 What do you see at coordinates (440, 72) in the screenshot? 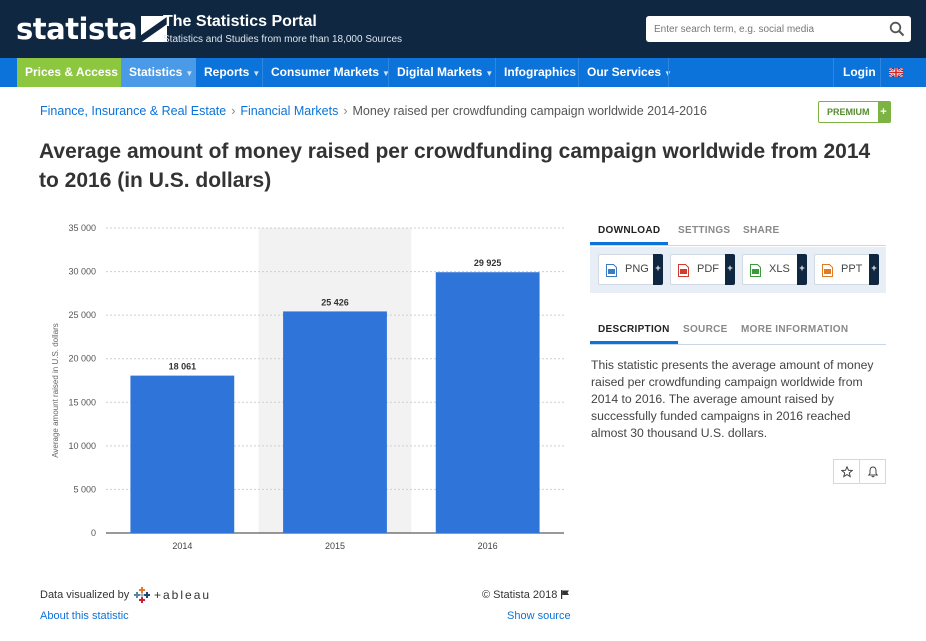
I see `nav-label: Digital Markets` at bounding box center [440, 72].